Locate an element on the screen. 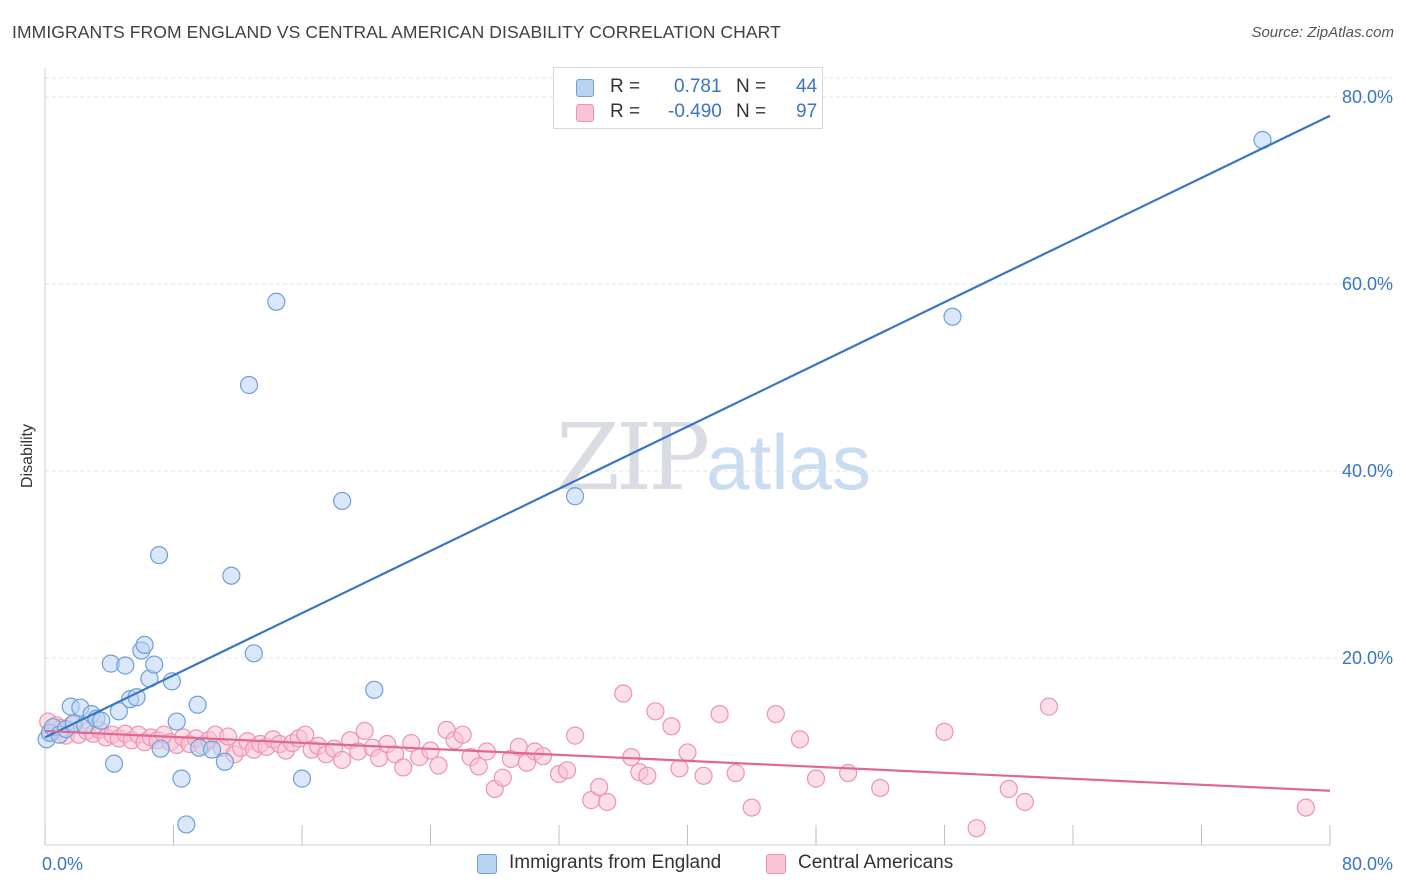 This screenshot has height=892, width=1406. y-tick-label: 80.0% is located at coordinates (1367, 97).